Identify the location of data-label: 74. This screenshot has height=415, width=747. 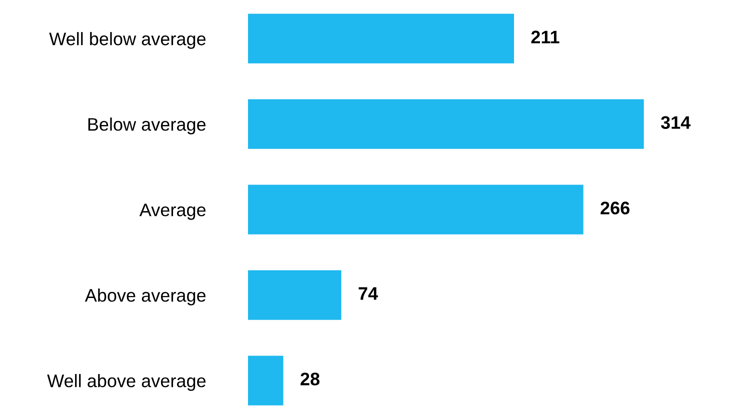
(368, 293).